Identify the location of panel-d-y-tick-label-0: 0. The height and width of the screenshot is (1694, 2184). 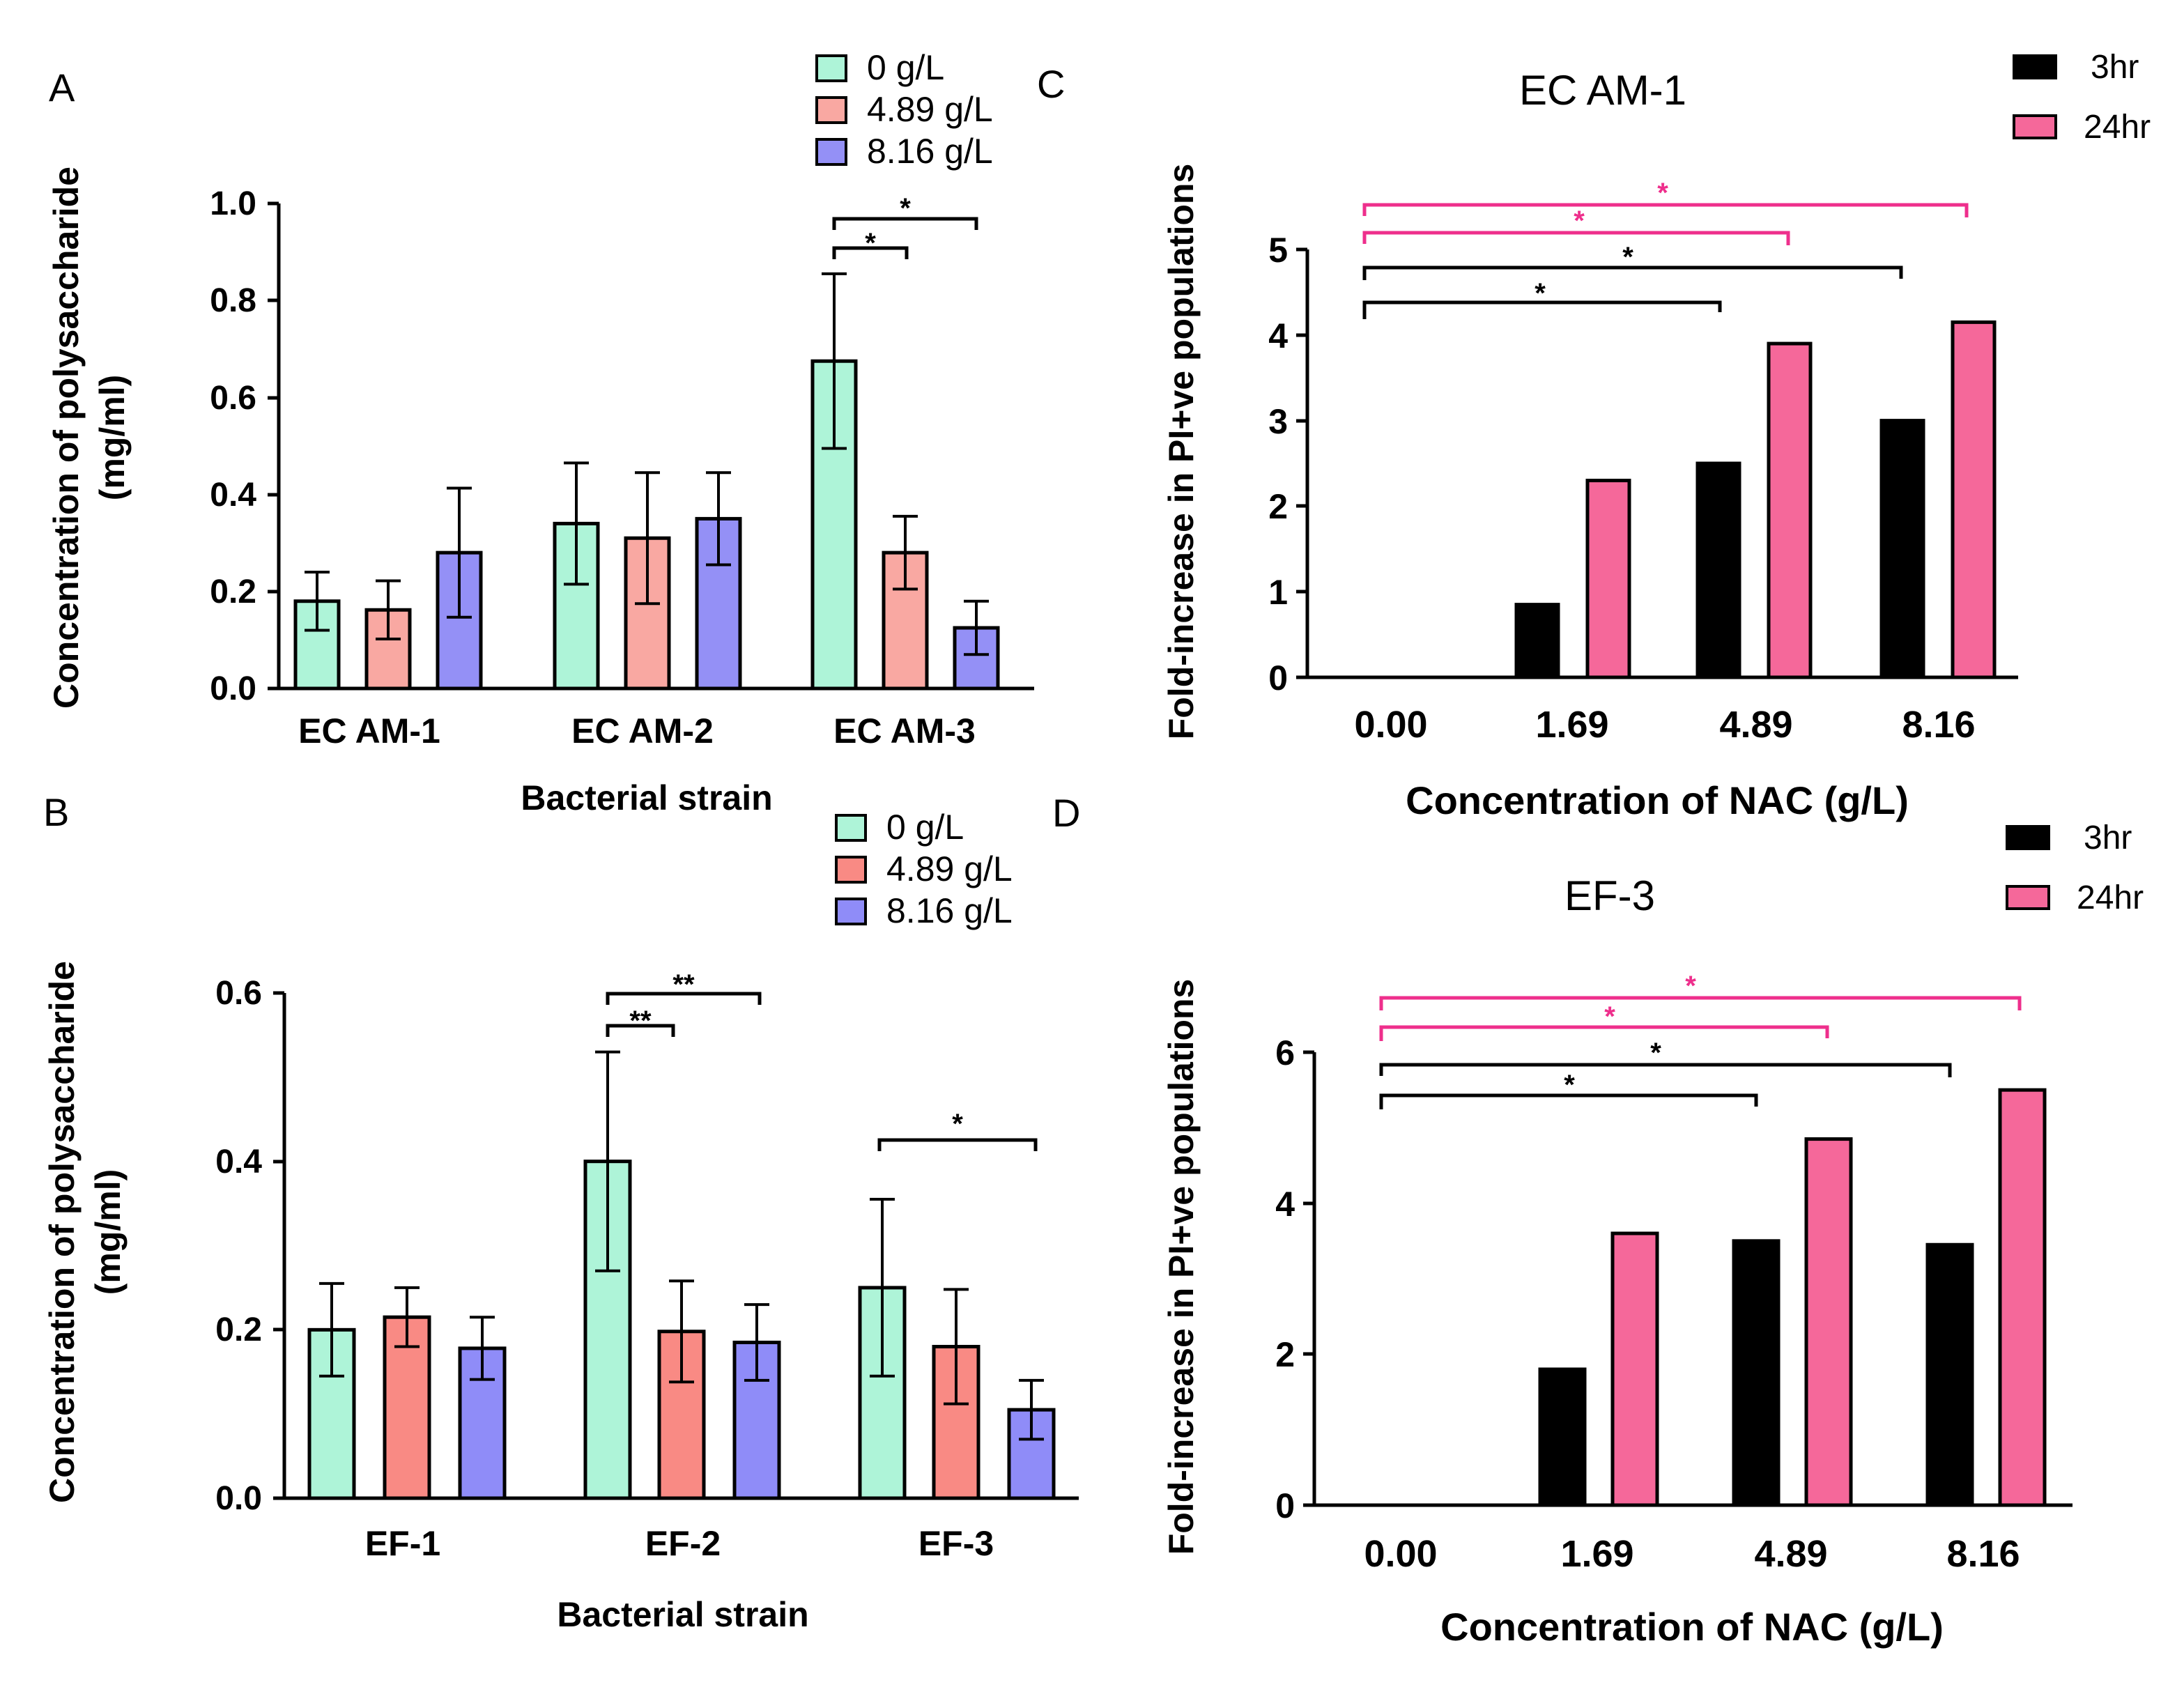
(1285, 1505).